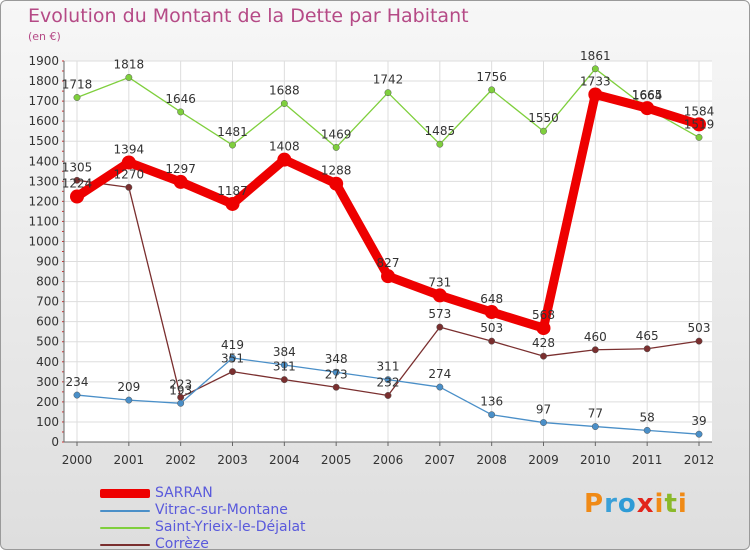 This screenshot has width=750, height=550. I want to click on data-label: 1756, so click(491, 77).